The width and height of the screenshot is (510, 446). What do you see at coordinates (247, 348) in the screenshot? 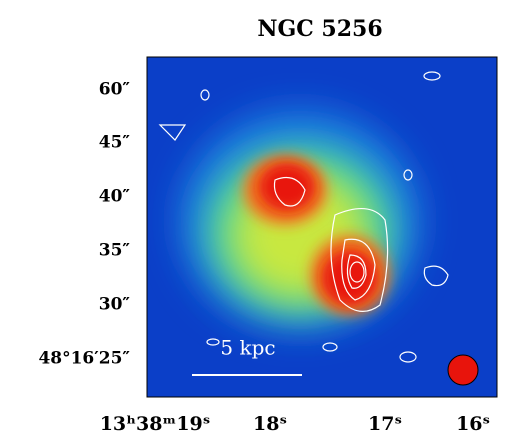
I see `scale-bar-label: 5 kpc` at bounding box center [247, 348].